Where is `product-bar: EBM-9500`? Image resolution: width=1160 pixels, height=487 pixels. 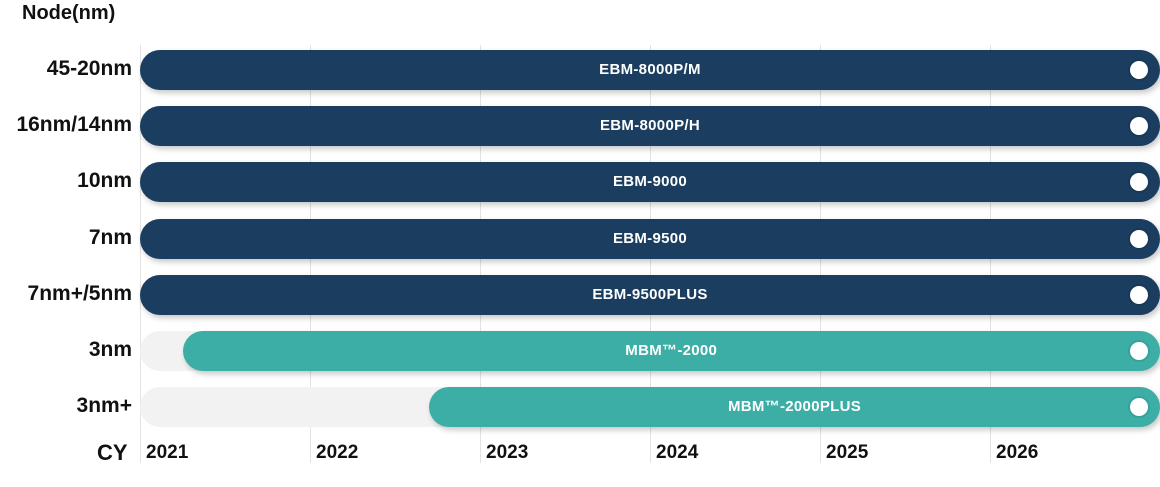
product-bar: EBM-9500 is located at coordinates (650, 239).